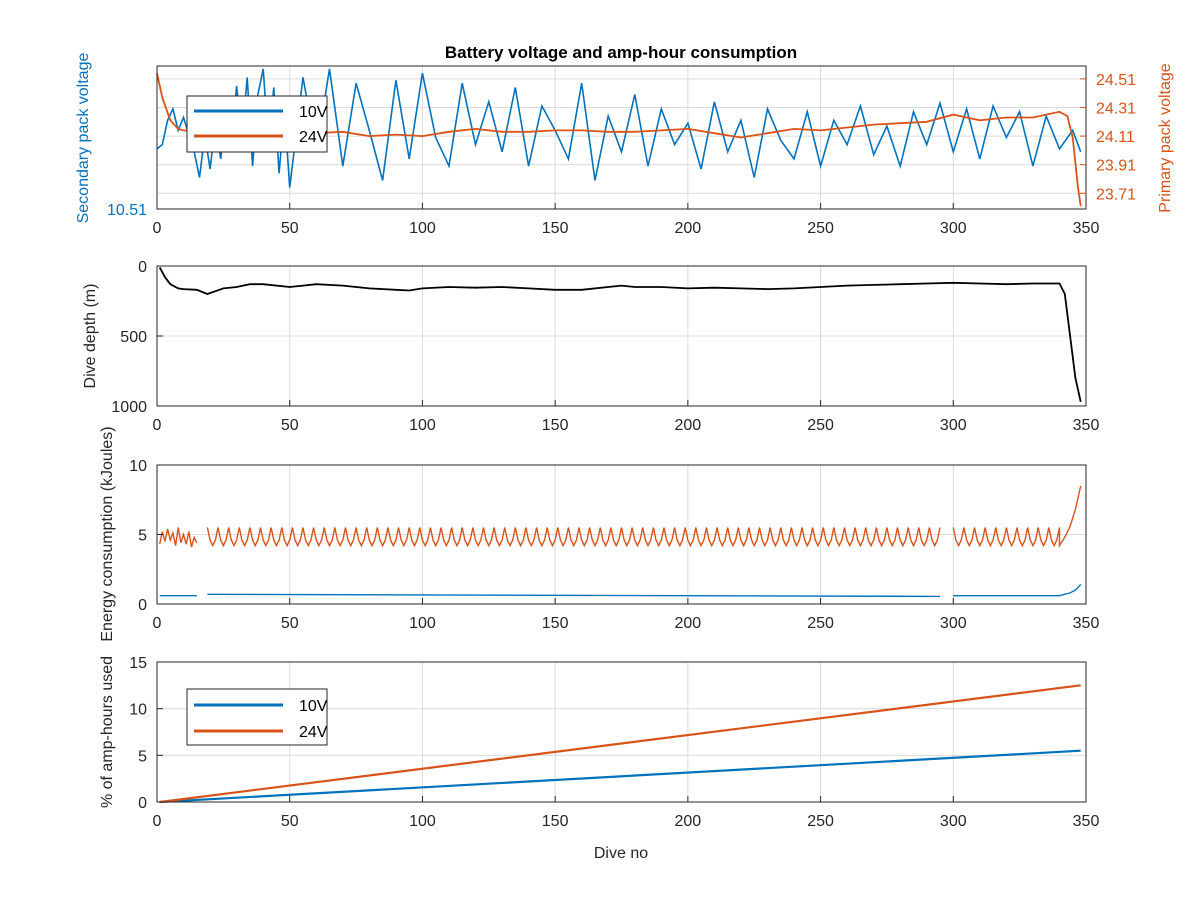  I want to click on y-tick-label: 1000, so click(129, 407).